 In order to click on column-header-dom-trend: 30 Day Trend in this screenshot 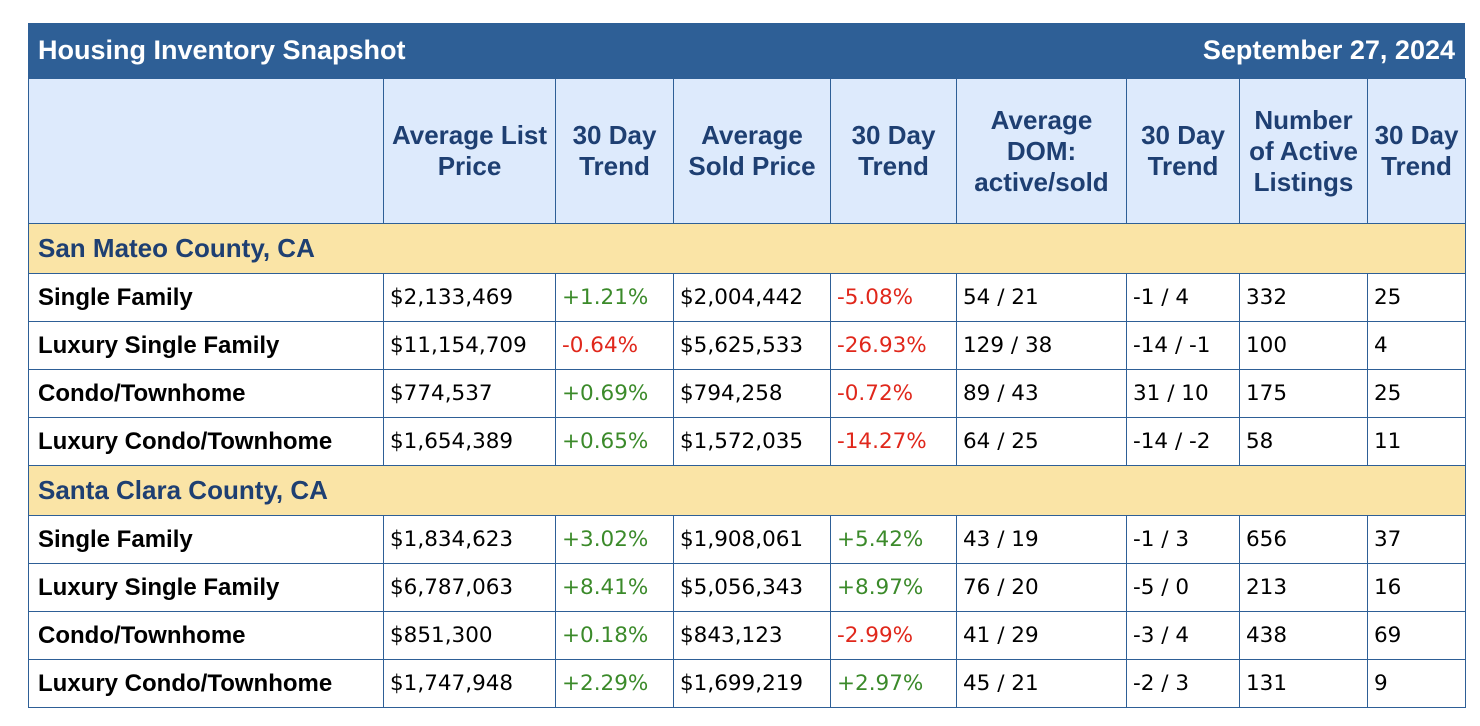, I will do `click(1183, 151)`.